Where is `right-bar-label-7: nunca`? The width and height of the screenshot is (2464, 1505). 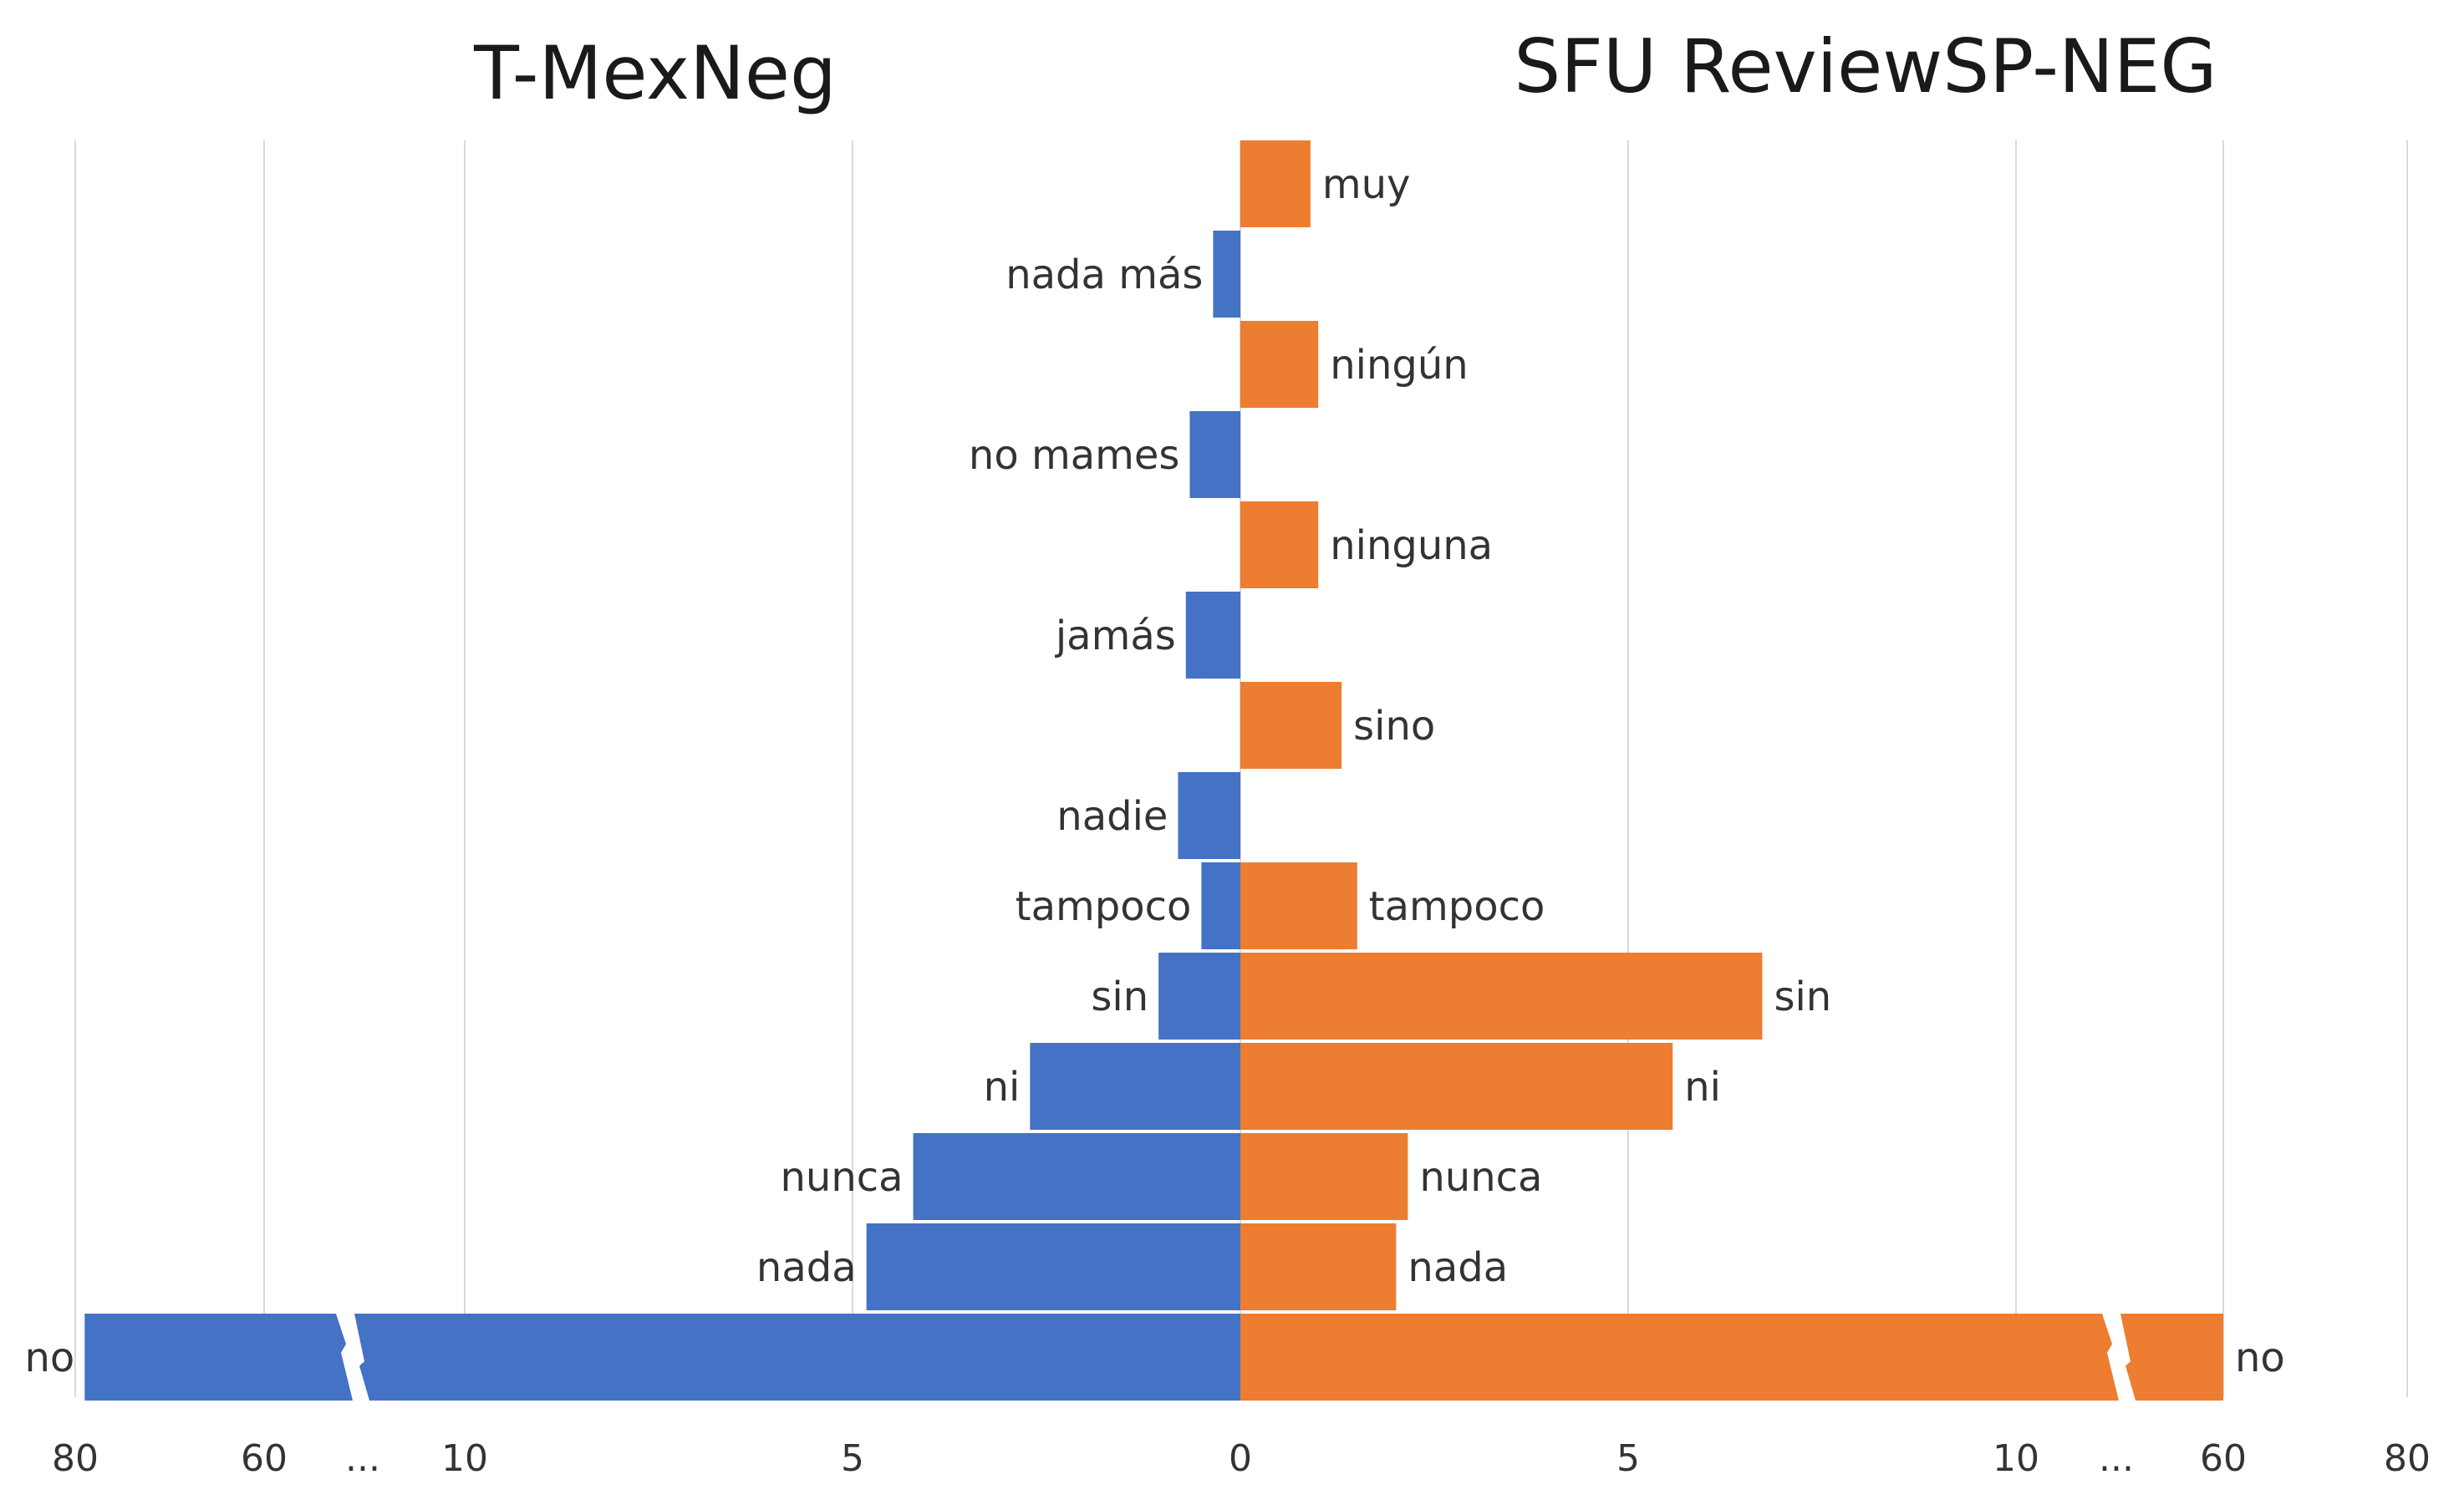
right-bar-label-7: nunca is located at coordinates (1480, 1178).